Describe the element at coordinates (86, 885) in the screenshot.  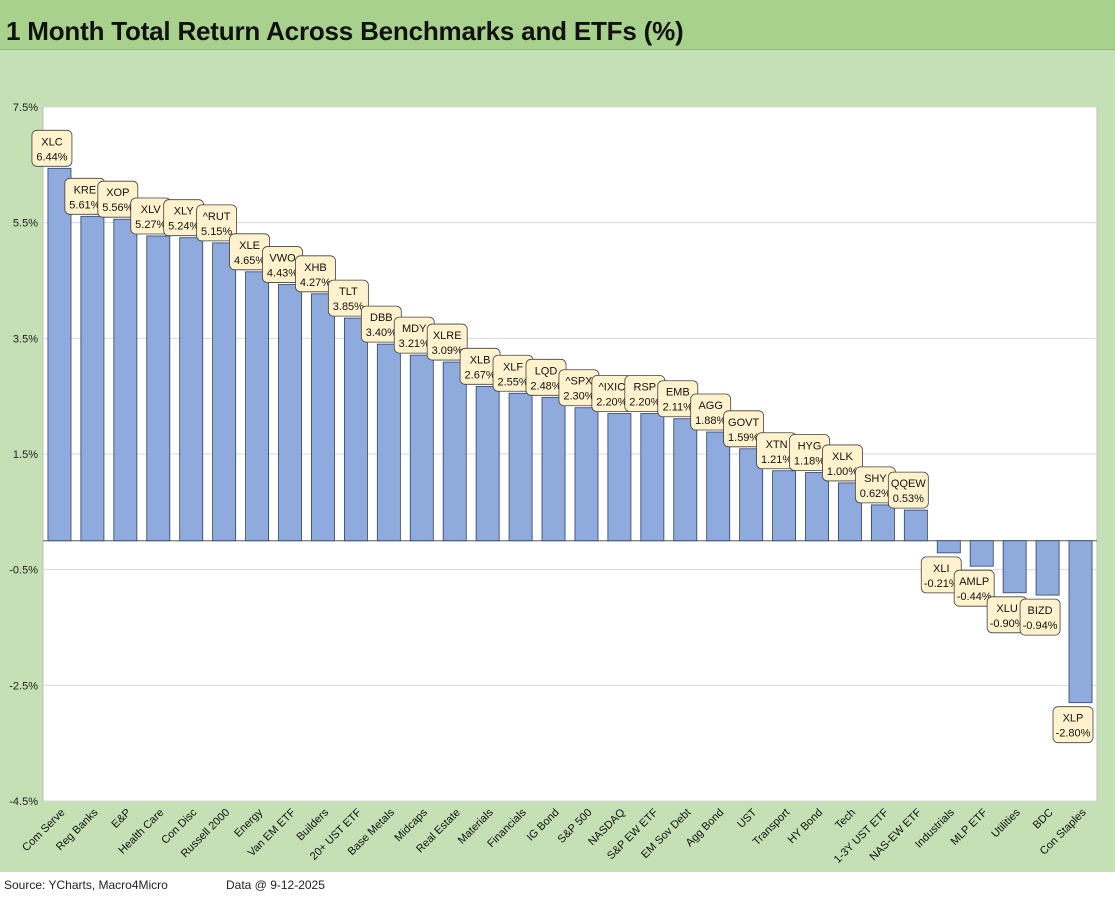
I see `source-note: Source: YCharts, Macro4Micro` at that location.